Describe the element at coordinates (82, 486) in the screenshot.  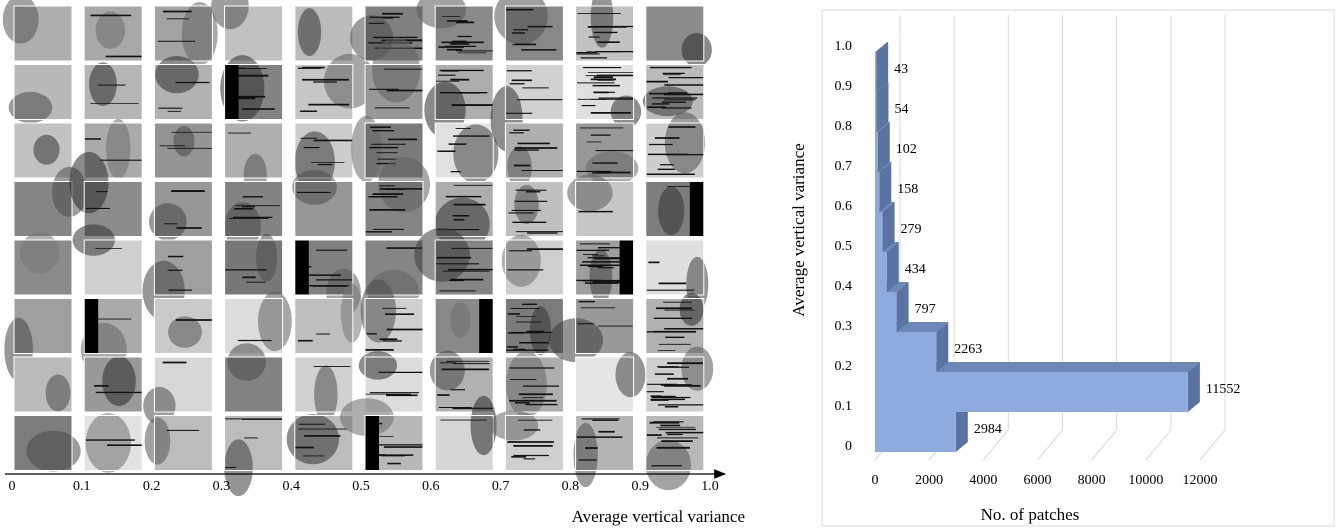
I see `patch-tick-label: 0.1` at that location.